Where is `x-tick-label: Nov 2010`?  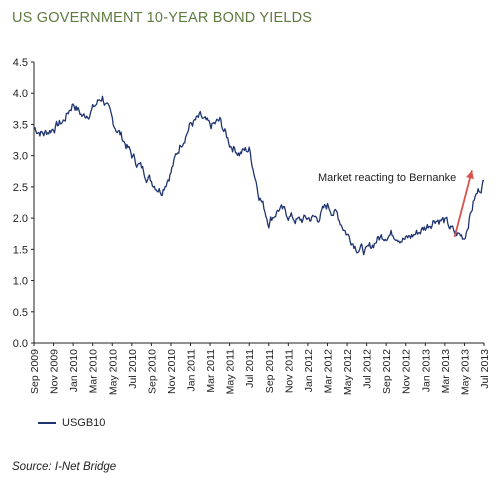 x-tick-label: Nov 2010 is located at coordinates (172, 371).